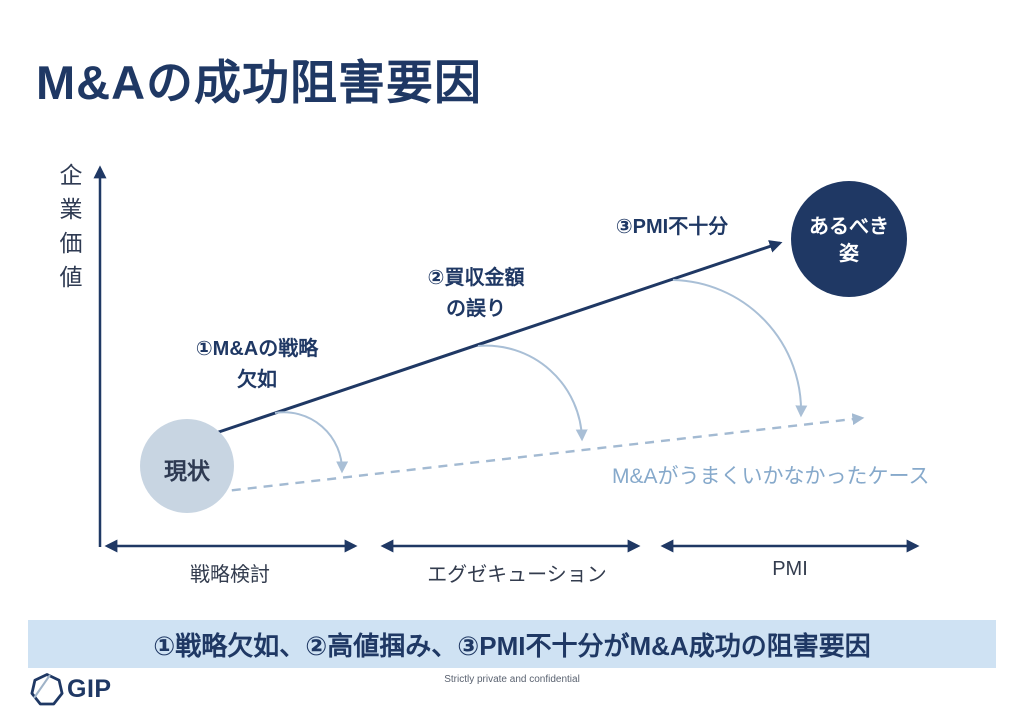  What do you see at coordinates (187, 471) in the screenshot?
I see `current-state-label: 現状` at bounding box center [187, 471].